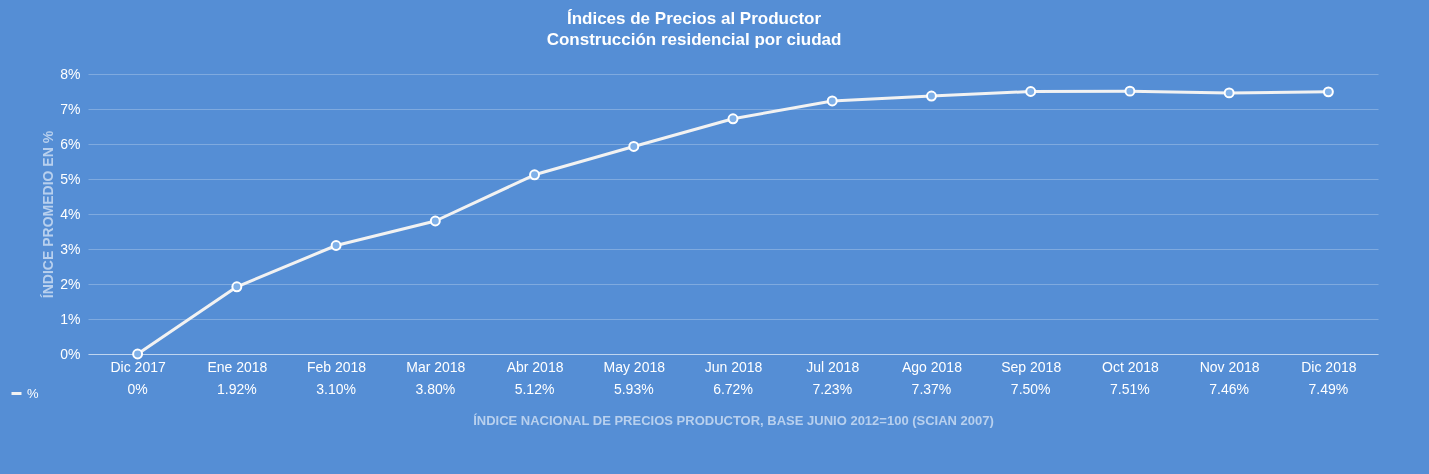 This screenshot has width=1429, height=474. Describe the element at coordinates (694, 18) in the screenshot. I see `chart-title: Índices de Precios al Productor` at that location.